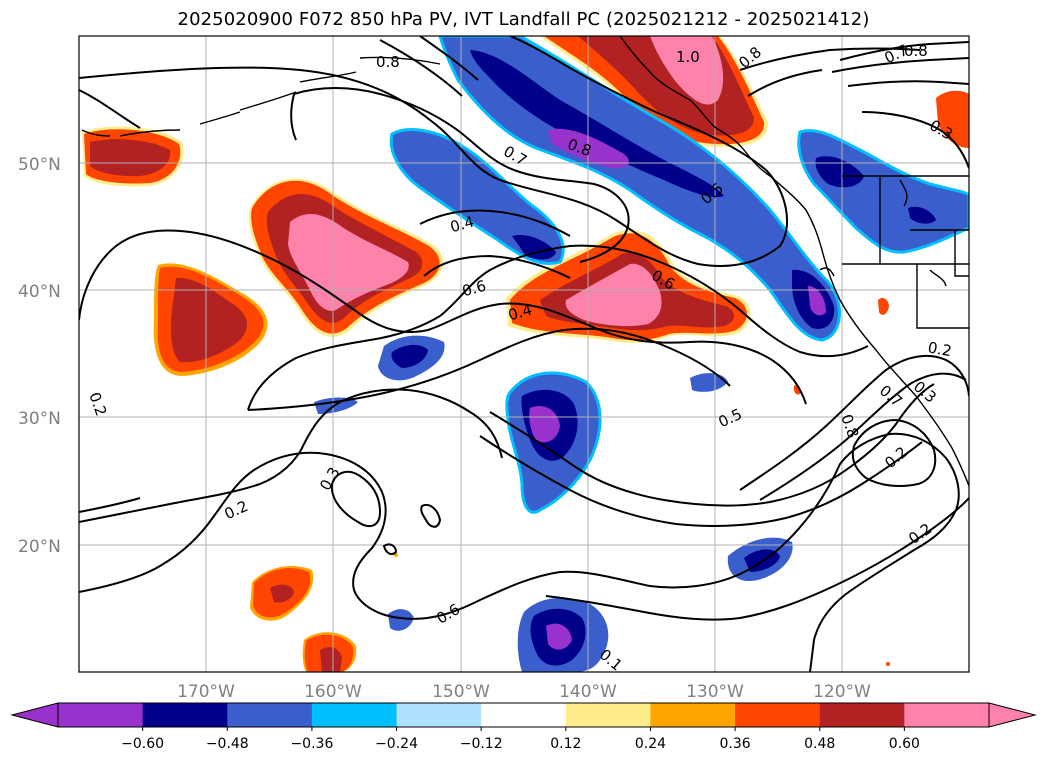 The width and height of the screenshot is (1047, 765). What do you see at coordinates (34, 715) in the screenshot?
I see `colorbar-extend-left` at bounding box center [34, 715].